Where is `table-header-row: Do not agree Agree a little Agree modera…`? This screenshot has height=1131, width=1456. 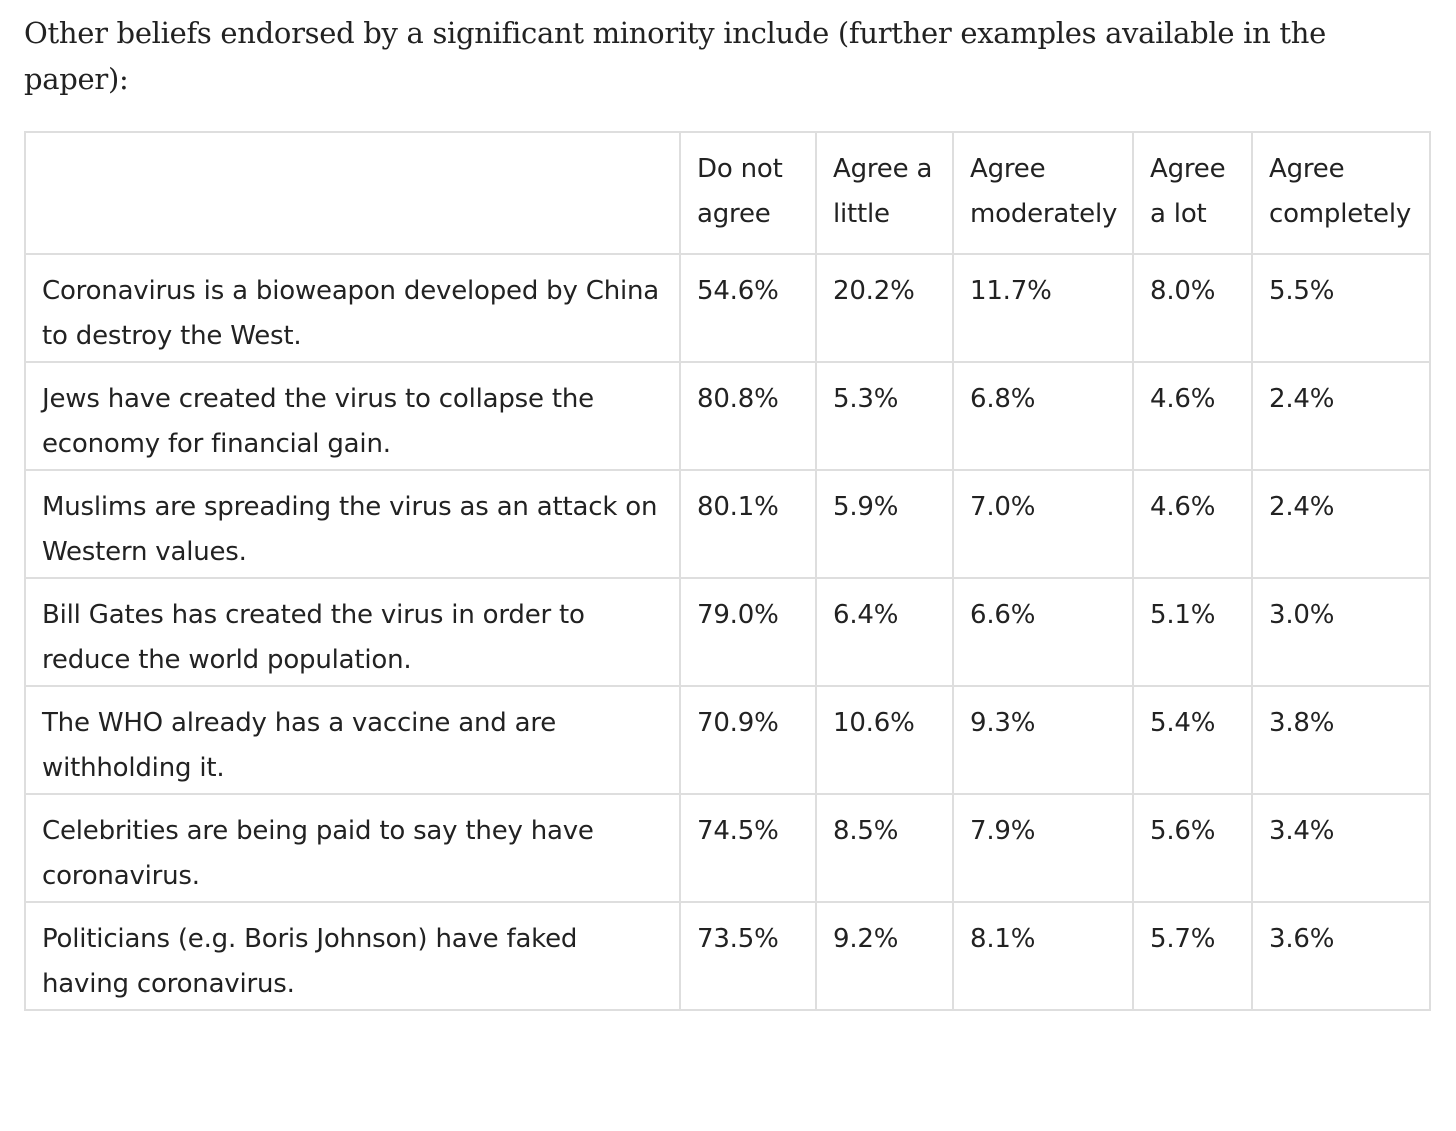 table-header-row: Do not agree Agree a little Agree modera… is located at coordinates (727, 193).